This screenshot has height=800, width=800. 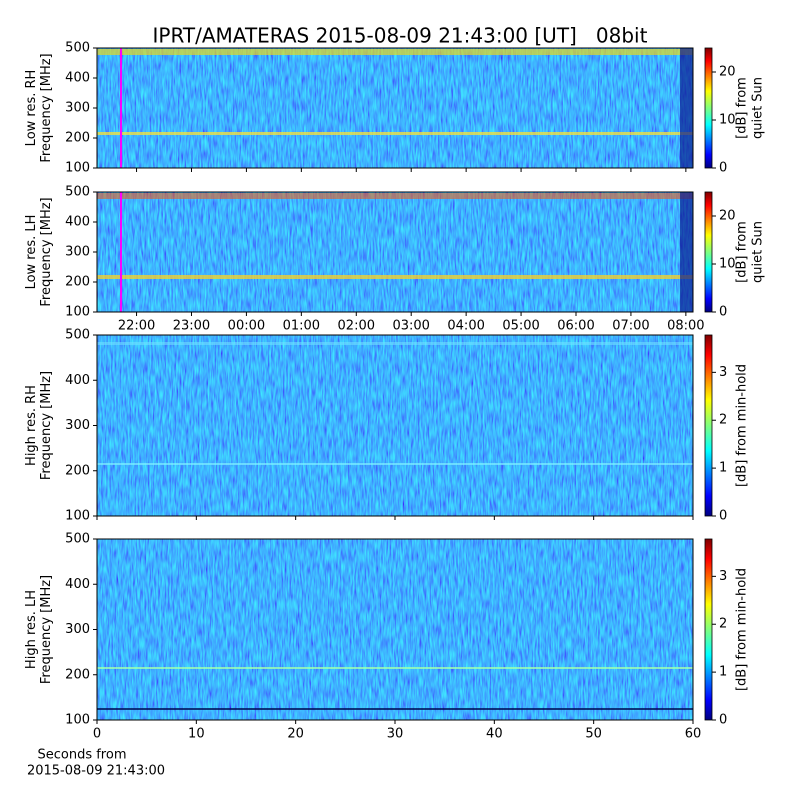 I want to click on x-tick-label: 23:00, so click(x=191, y=326).